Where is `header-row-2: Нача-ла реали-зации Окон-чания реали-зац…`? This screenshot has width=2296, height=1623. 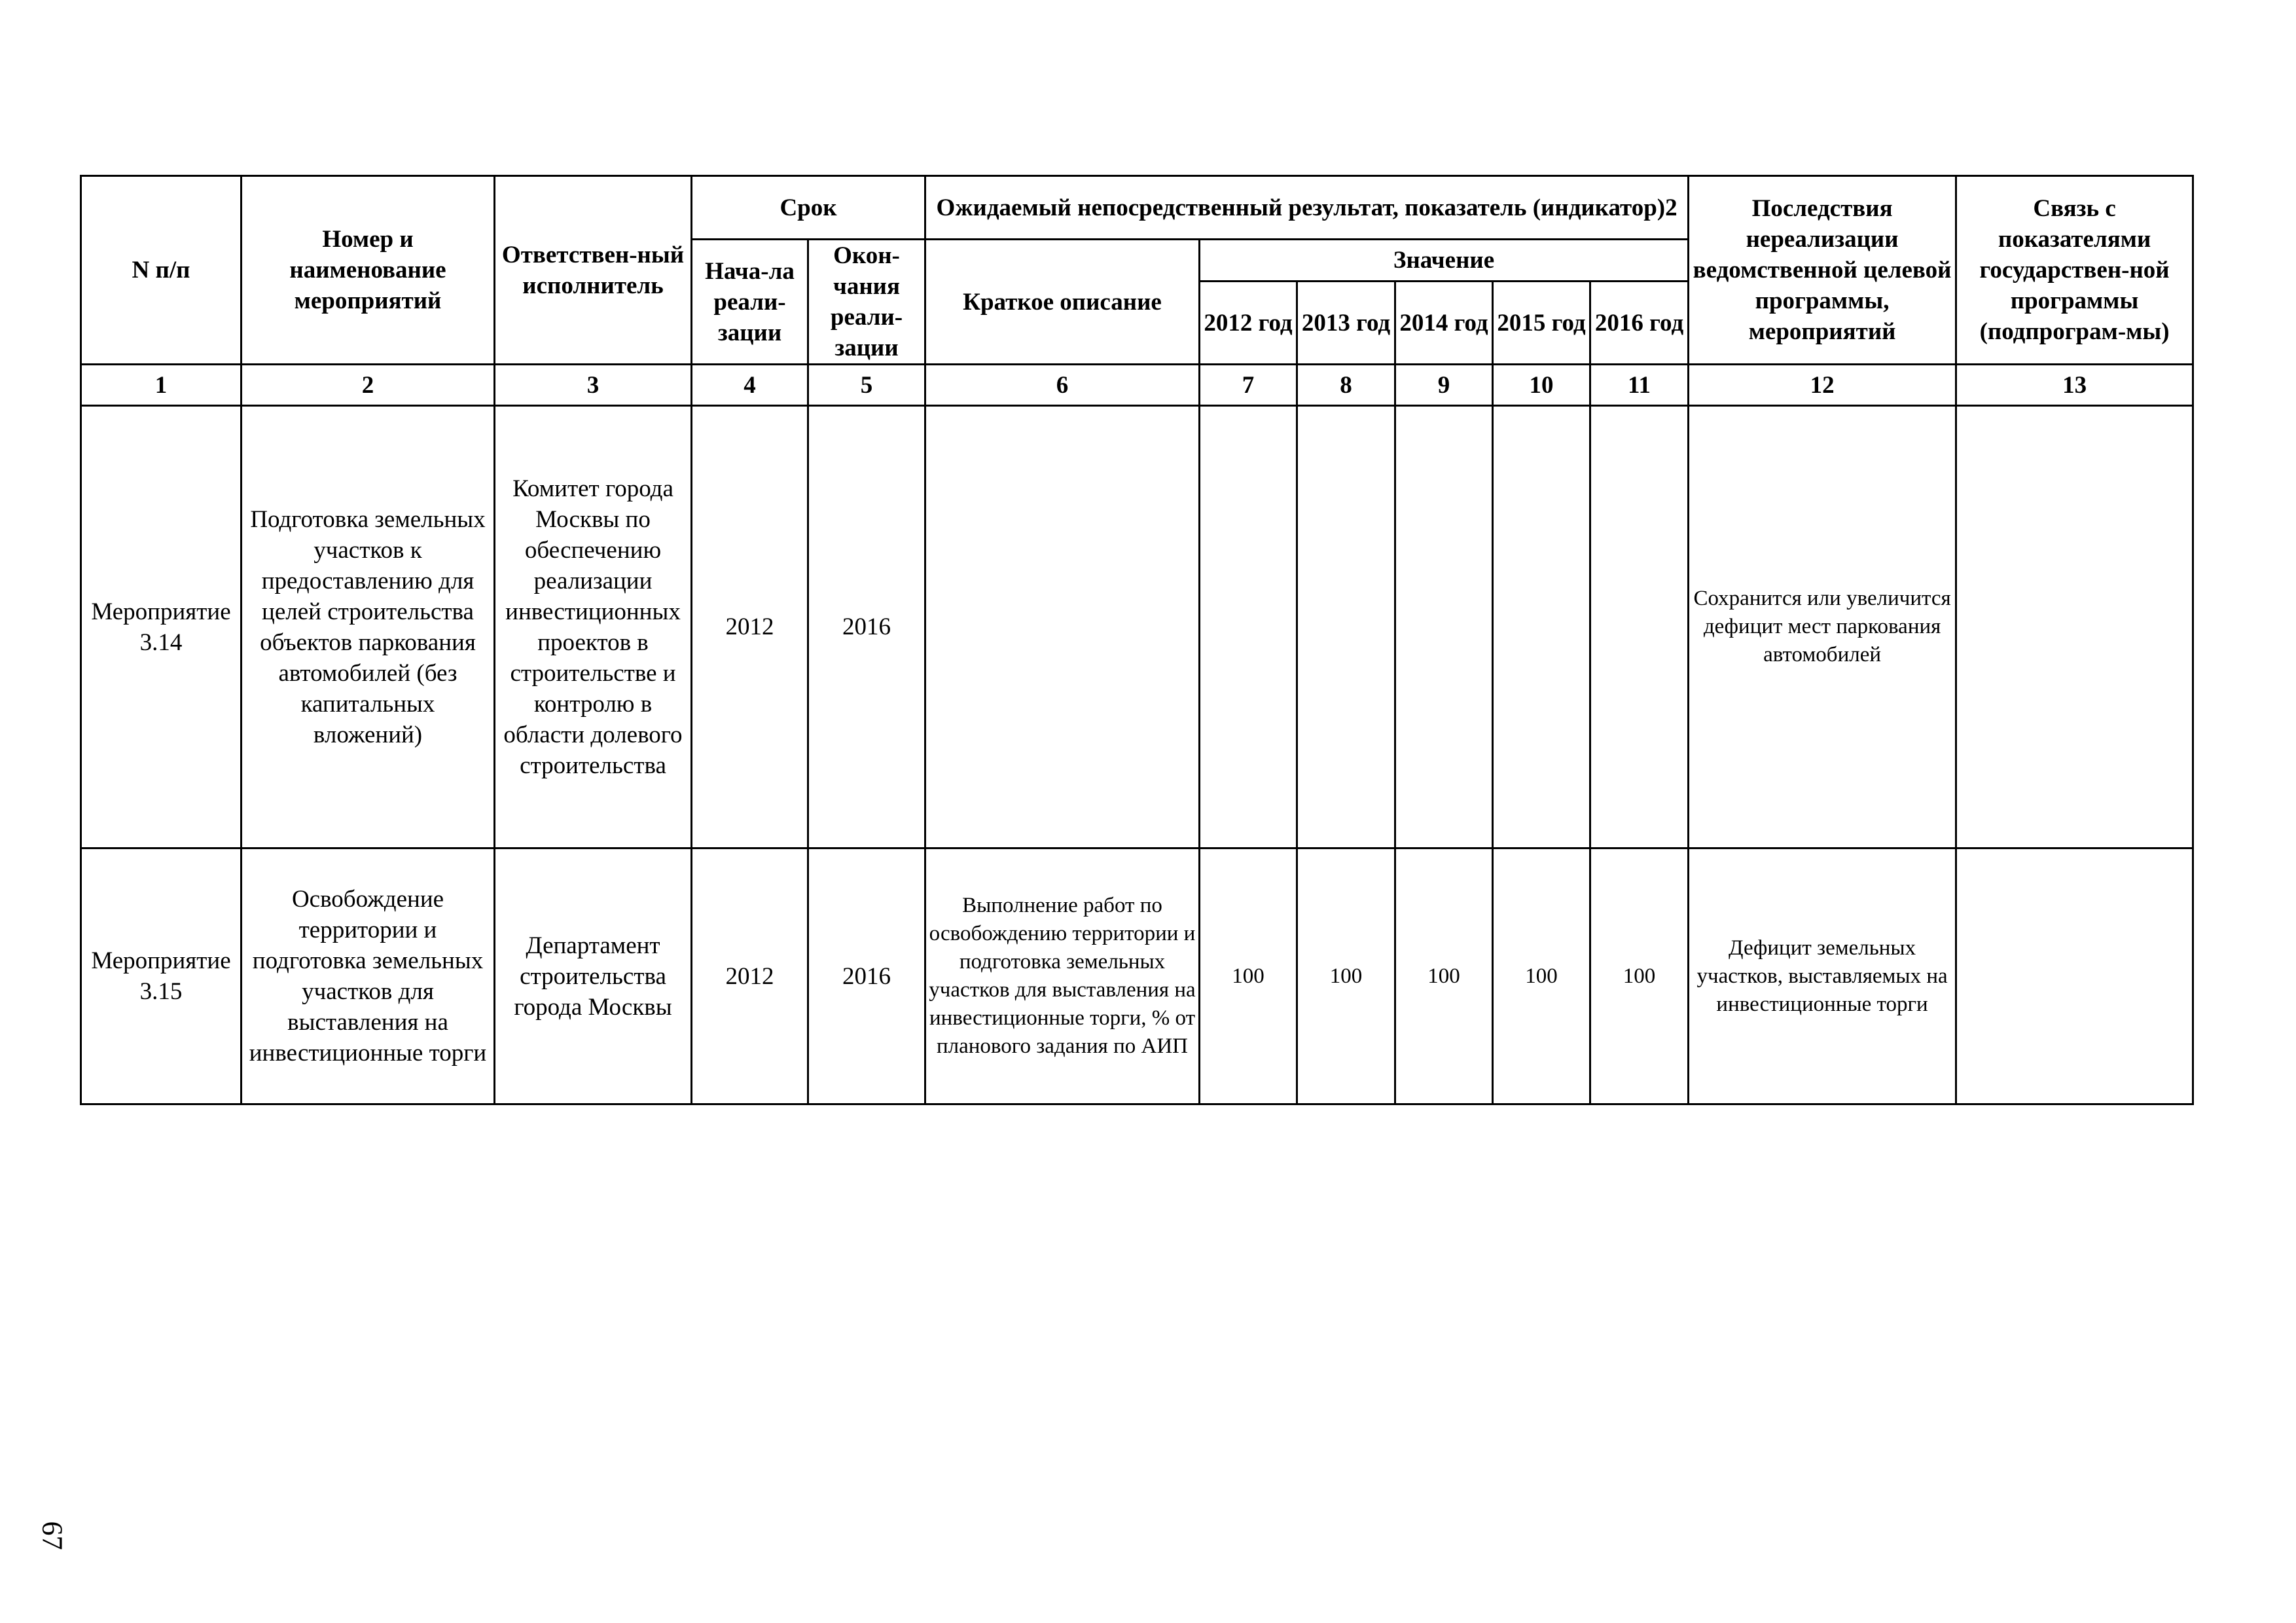 header-row-2: Нача-ла реали-зации Окон-чания реали-зац… is located at coordinates (1137, 301).